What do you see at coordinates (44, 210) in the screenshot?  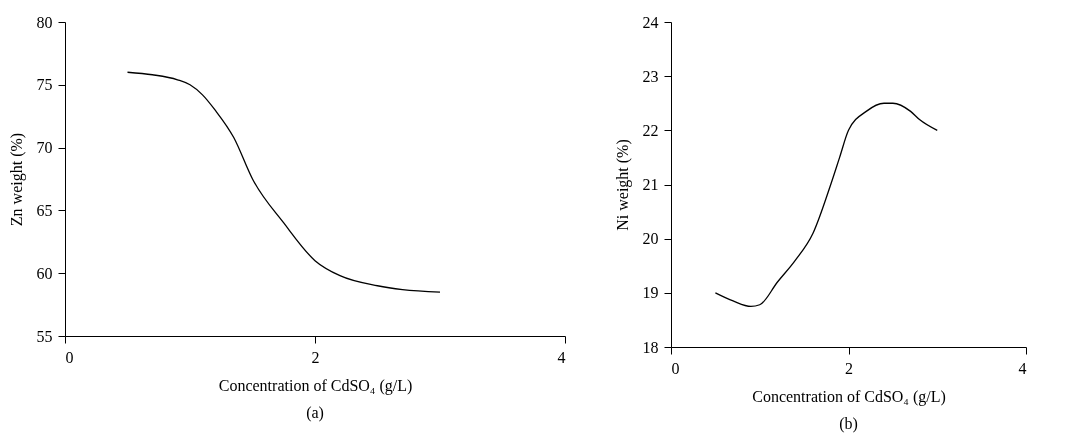 I see `y-tick-label: 65` at bounding box center [44, 210].